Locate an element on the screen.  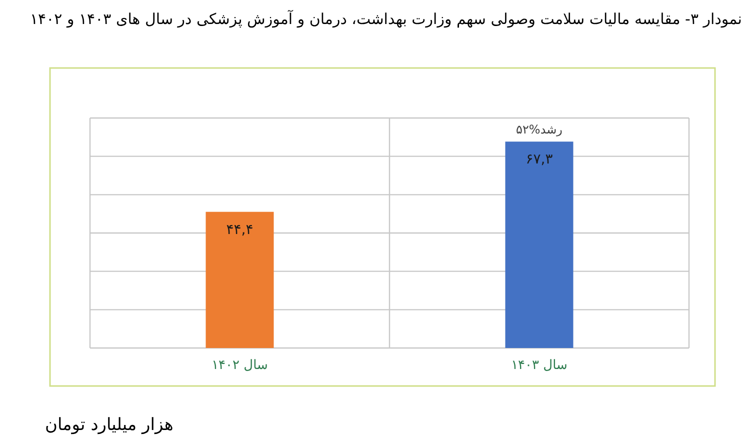
chart-title: نمودار ۳- مقایسه مالیات سلامت وصولی سهم وزارت بهداشت، درمان و آموزش پزشکی در سال های ۱۴۰۳ و ۱۴۰۲ is located at coordinates (386, 18).